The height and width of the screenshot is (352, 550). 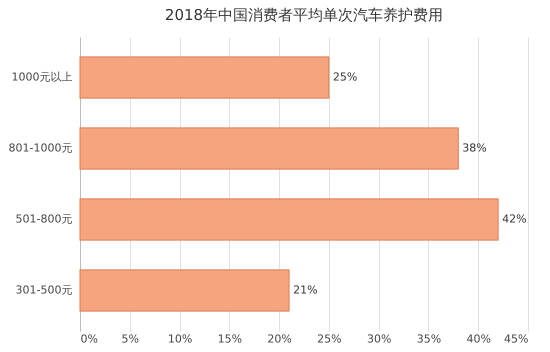 I want to click on x-tick-label: 15%, so click(x=230, y=339).